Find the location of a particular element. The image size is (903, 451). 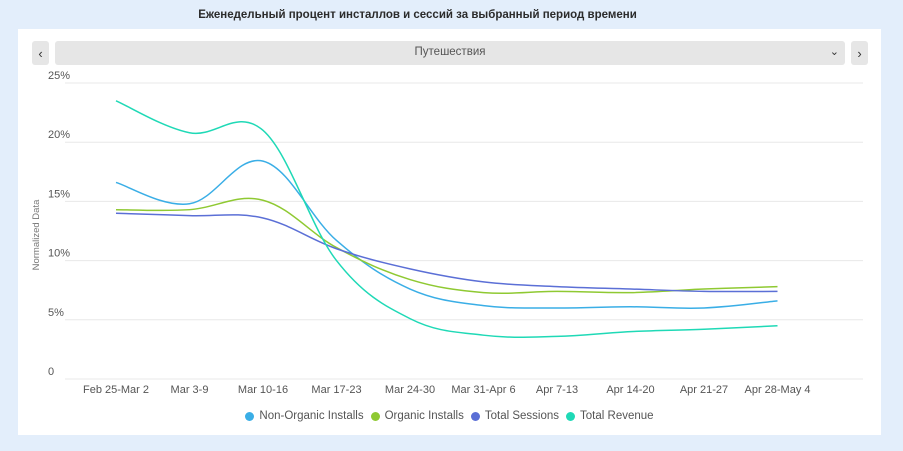

x-tick-label: Apr 14-20 is located at coordinates (630, 390).